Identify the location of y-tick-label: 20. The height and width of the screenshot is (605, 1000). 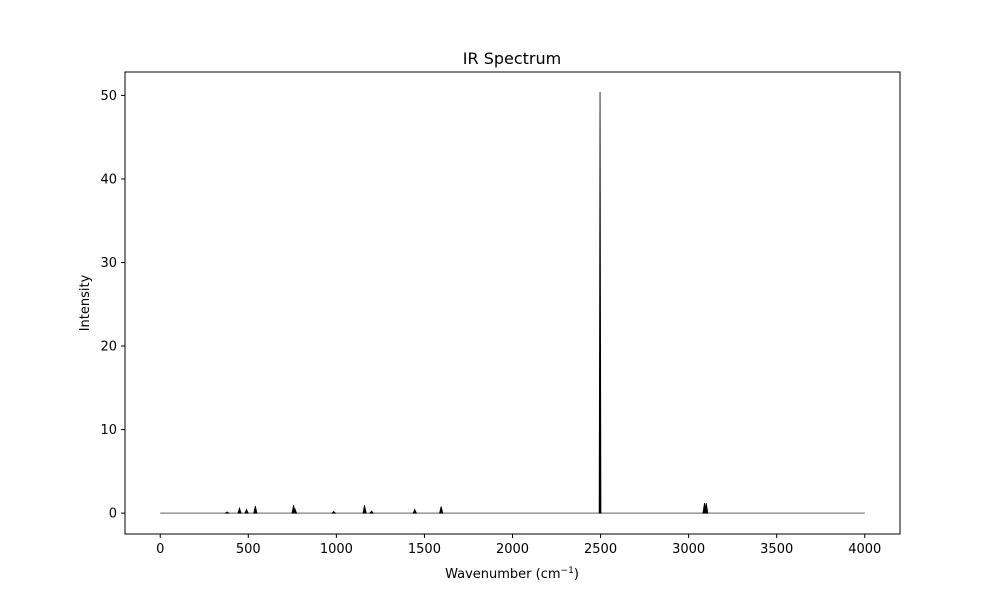
(108, 347).